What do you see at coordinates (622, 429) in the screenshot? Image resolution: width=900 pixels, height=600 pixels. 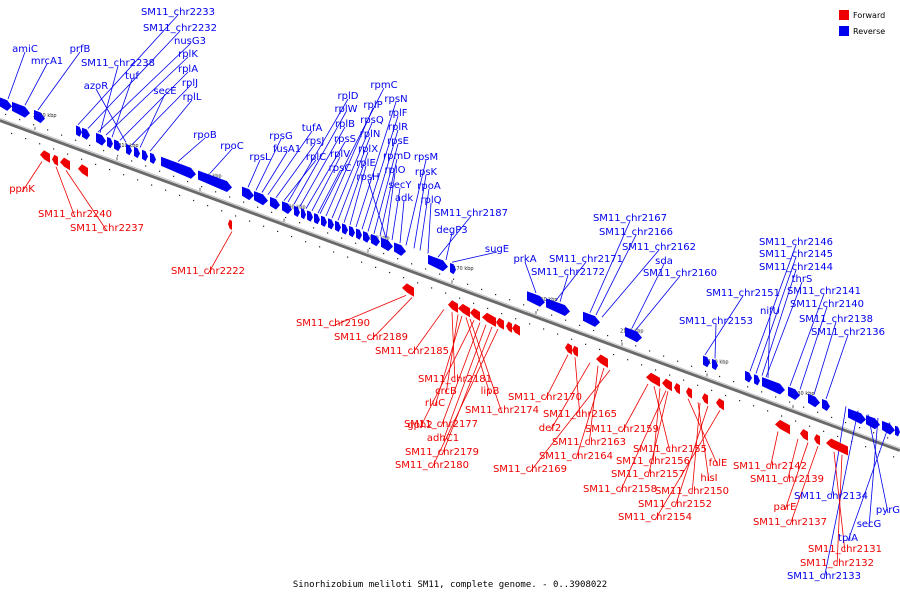 I see `gene-label: SM11_chr2159` at bounding box center [622, 429].